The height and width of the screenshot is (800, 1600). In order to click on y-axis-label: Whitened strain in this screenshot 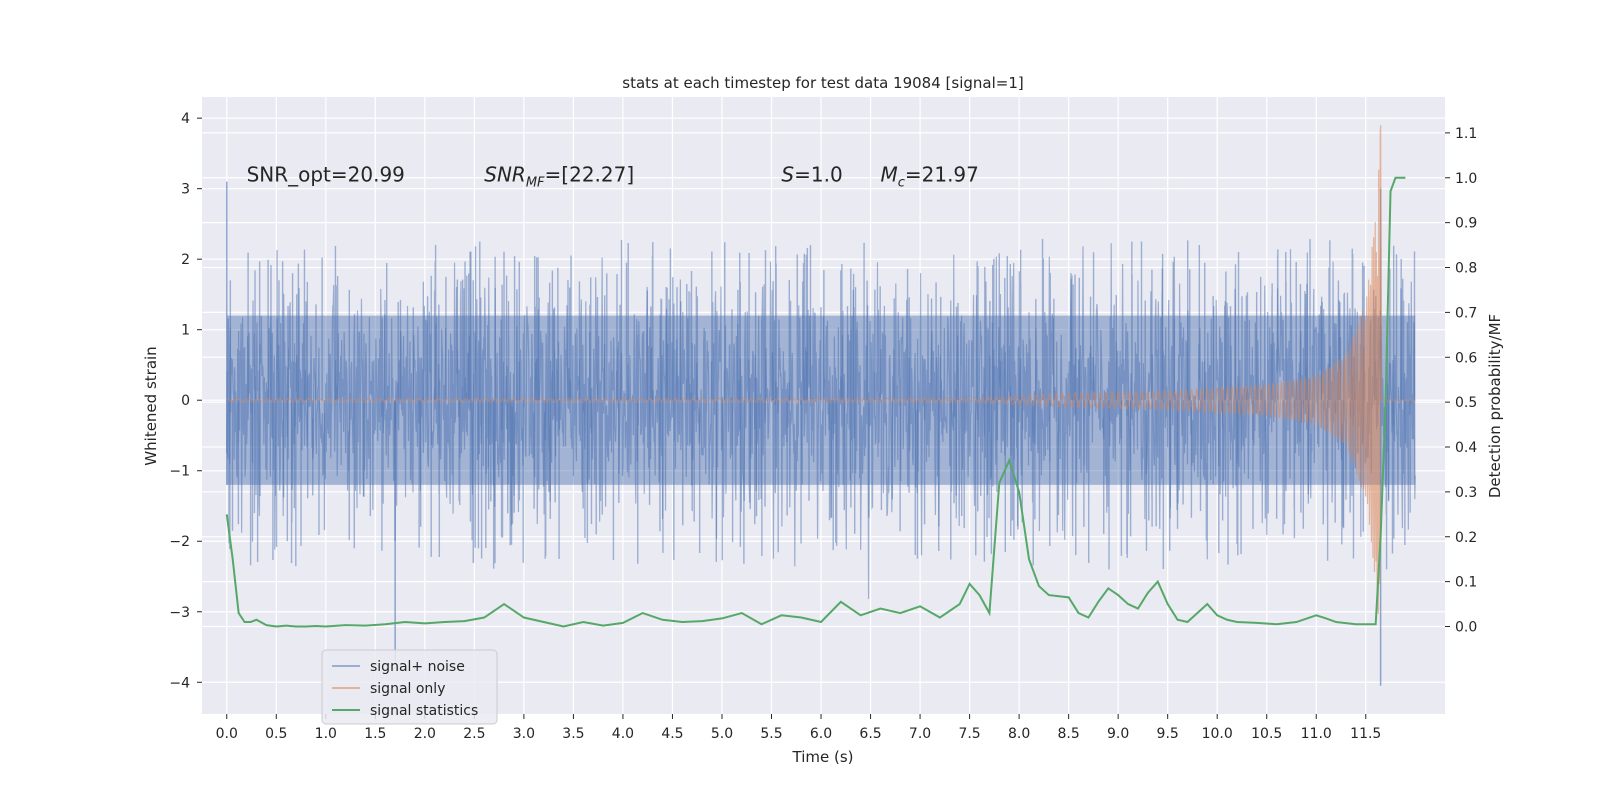, I will do `click(151, 405)`.